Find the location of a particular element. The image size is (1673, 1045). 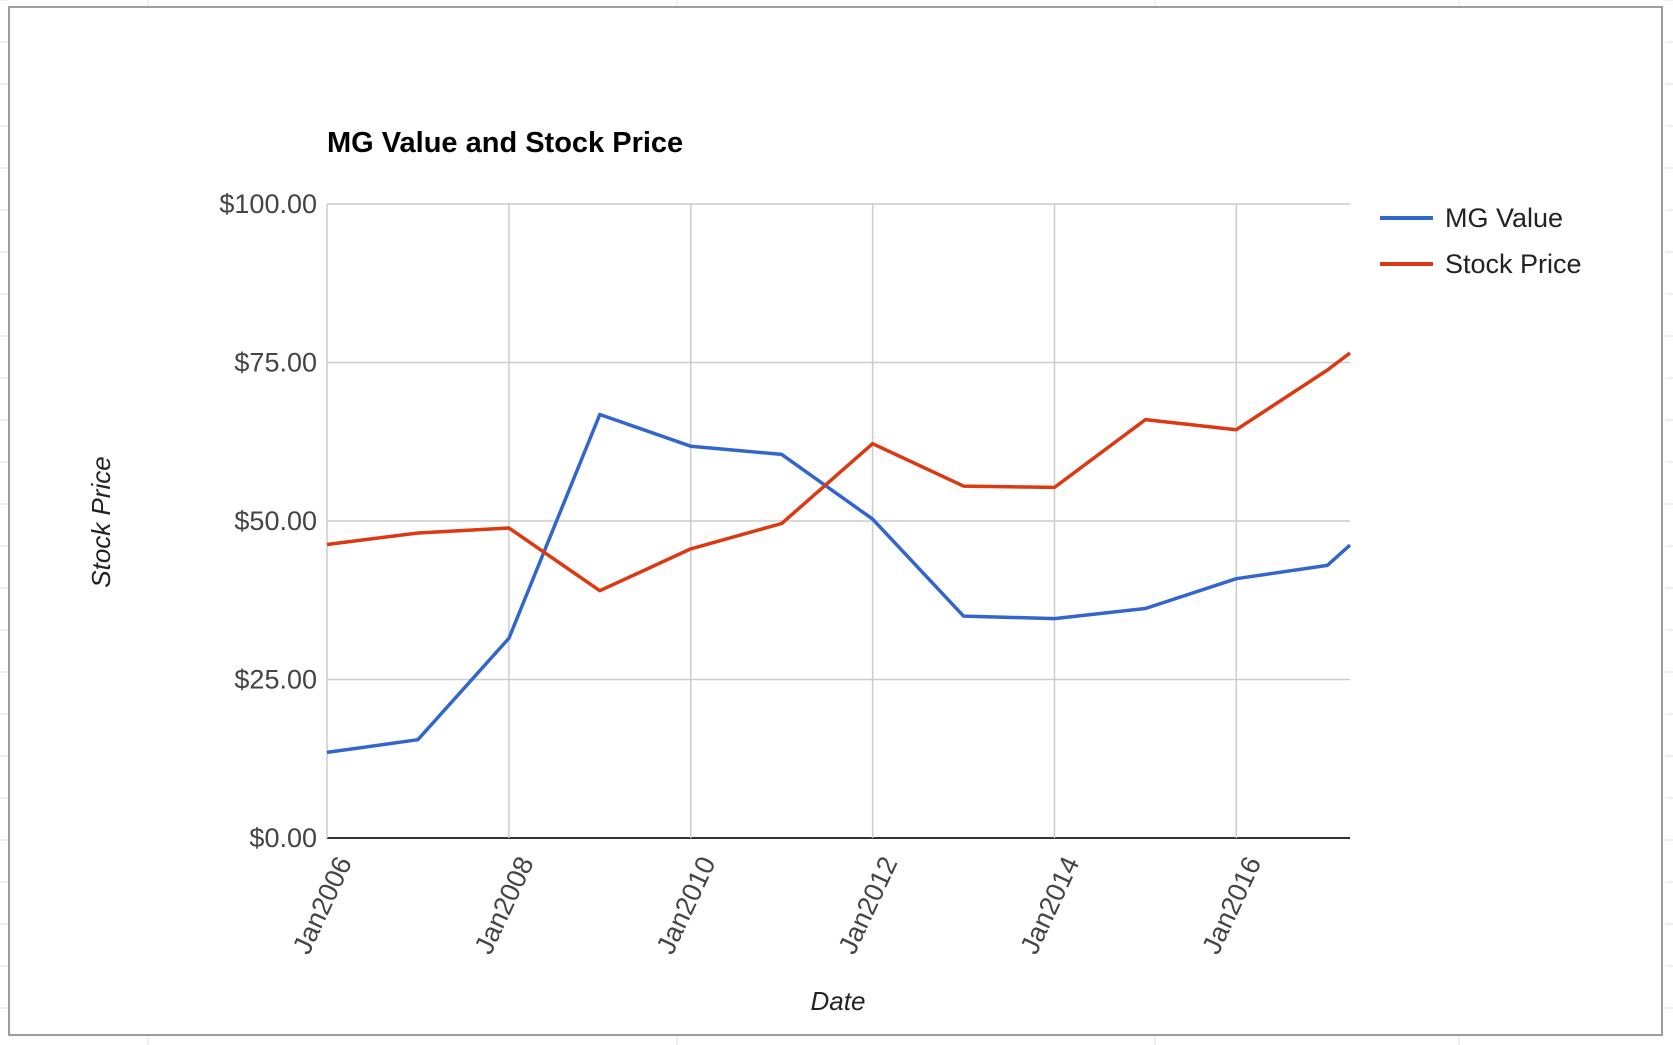

legend: MG Value Stock Price is located at coordinates (1481, 241).